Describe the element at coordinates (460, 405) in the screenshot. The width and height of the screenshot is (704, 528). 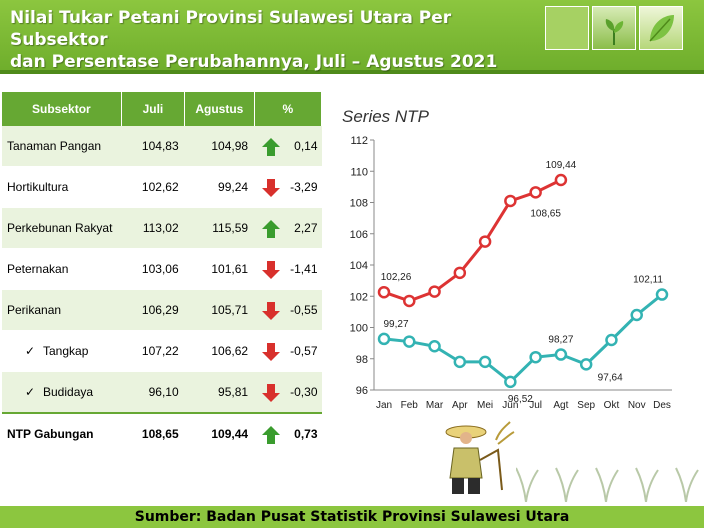
I see `x-tick-label: Apr` at that location.